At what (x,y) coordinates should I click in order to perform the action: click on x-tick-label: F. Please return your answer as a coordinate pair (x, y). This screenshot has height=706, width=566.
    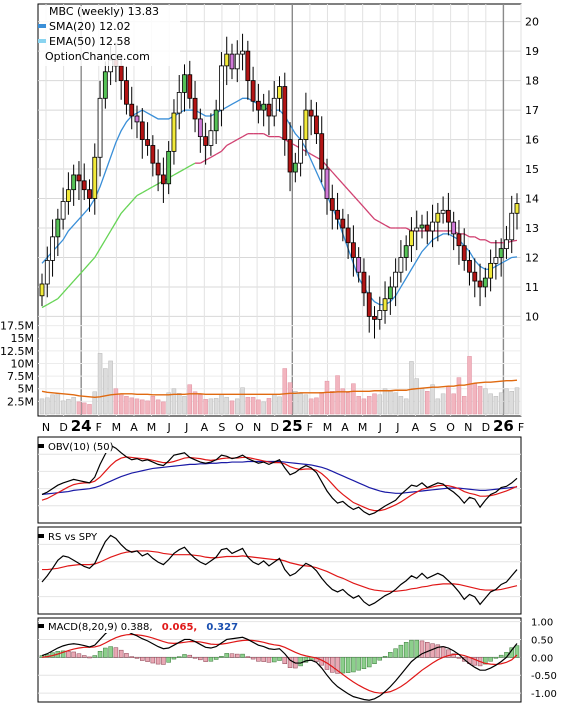
    Looking at the image, I should click on (99, 427).